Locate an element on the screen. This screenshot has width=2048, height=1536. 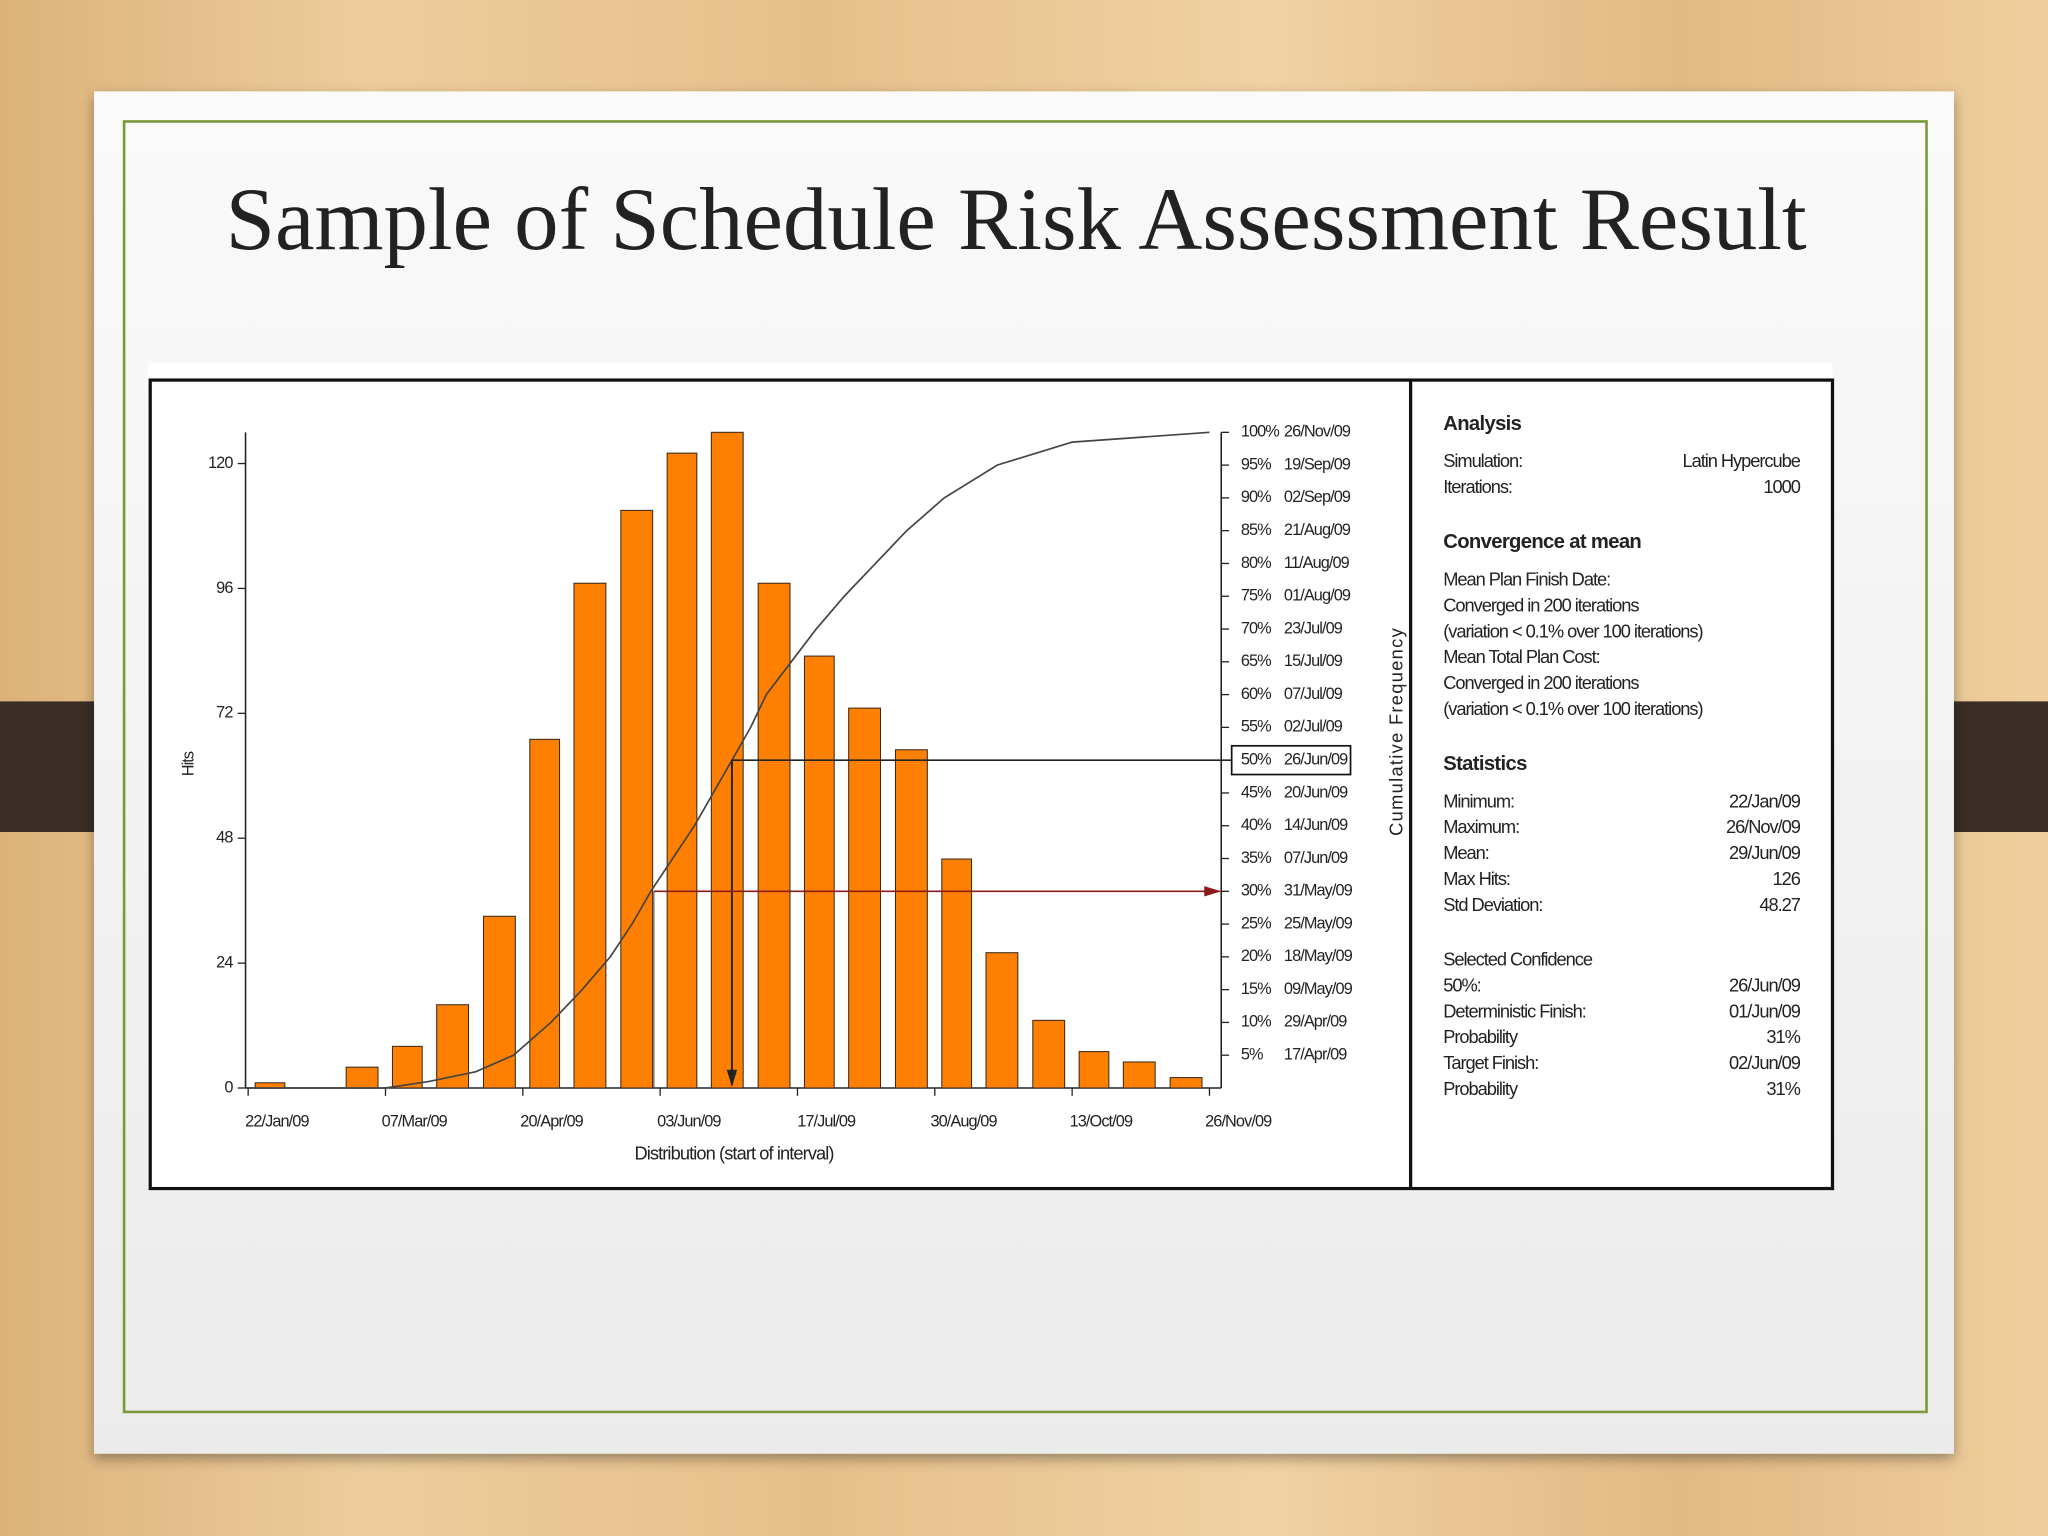
y2-axis-title: Cumulative Frequency is located at coordinates (1395, 731).